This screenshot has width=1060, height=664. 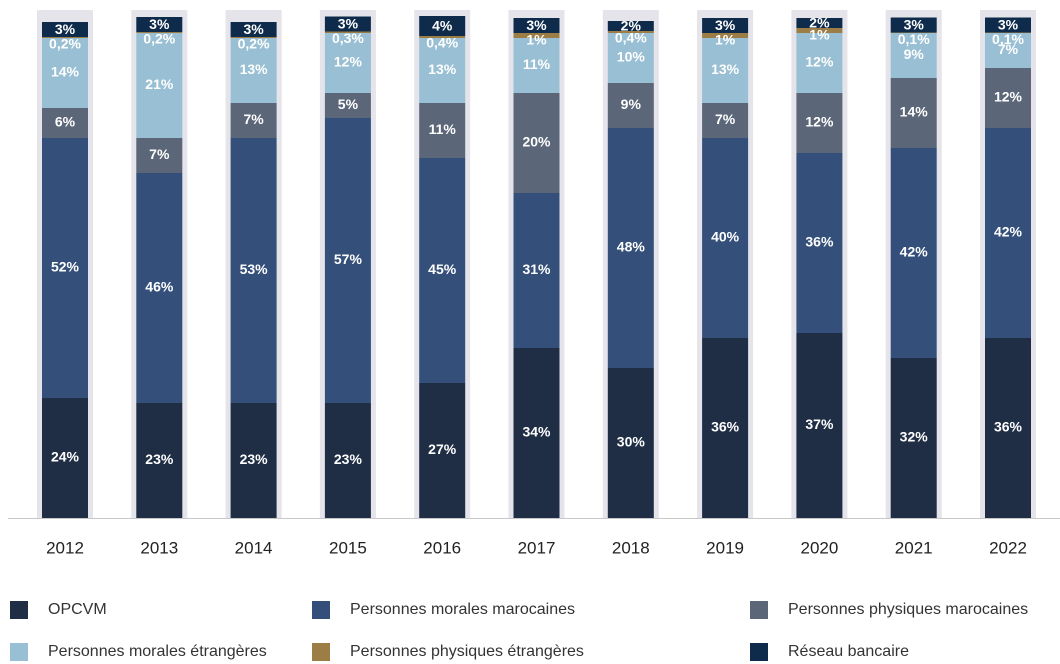 I want to click on data-label: 57%, so click(x=348, y=259).